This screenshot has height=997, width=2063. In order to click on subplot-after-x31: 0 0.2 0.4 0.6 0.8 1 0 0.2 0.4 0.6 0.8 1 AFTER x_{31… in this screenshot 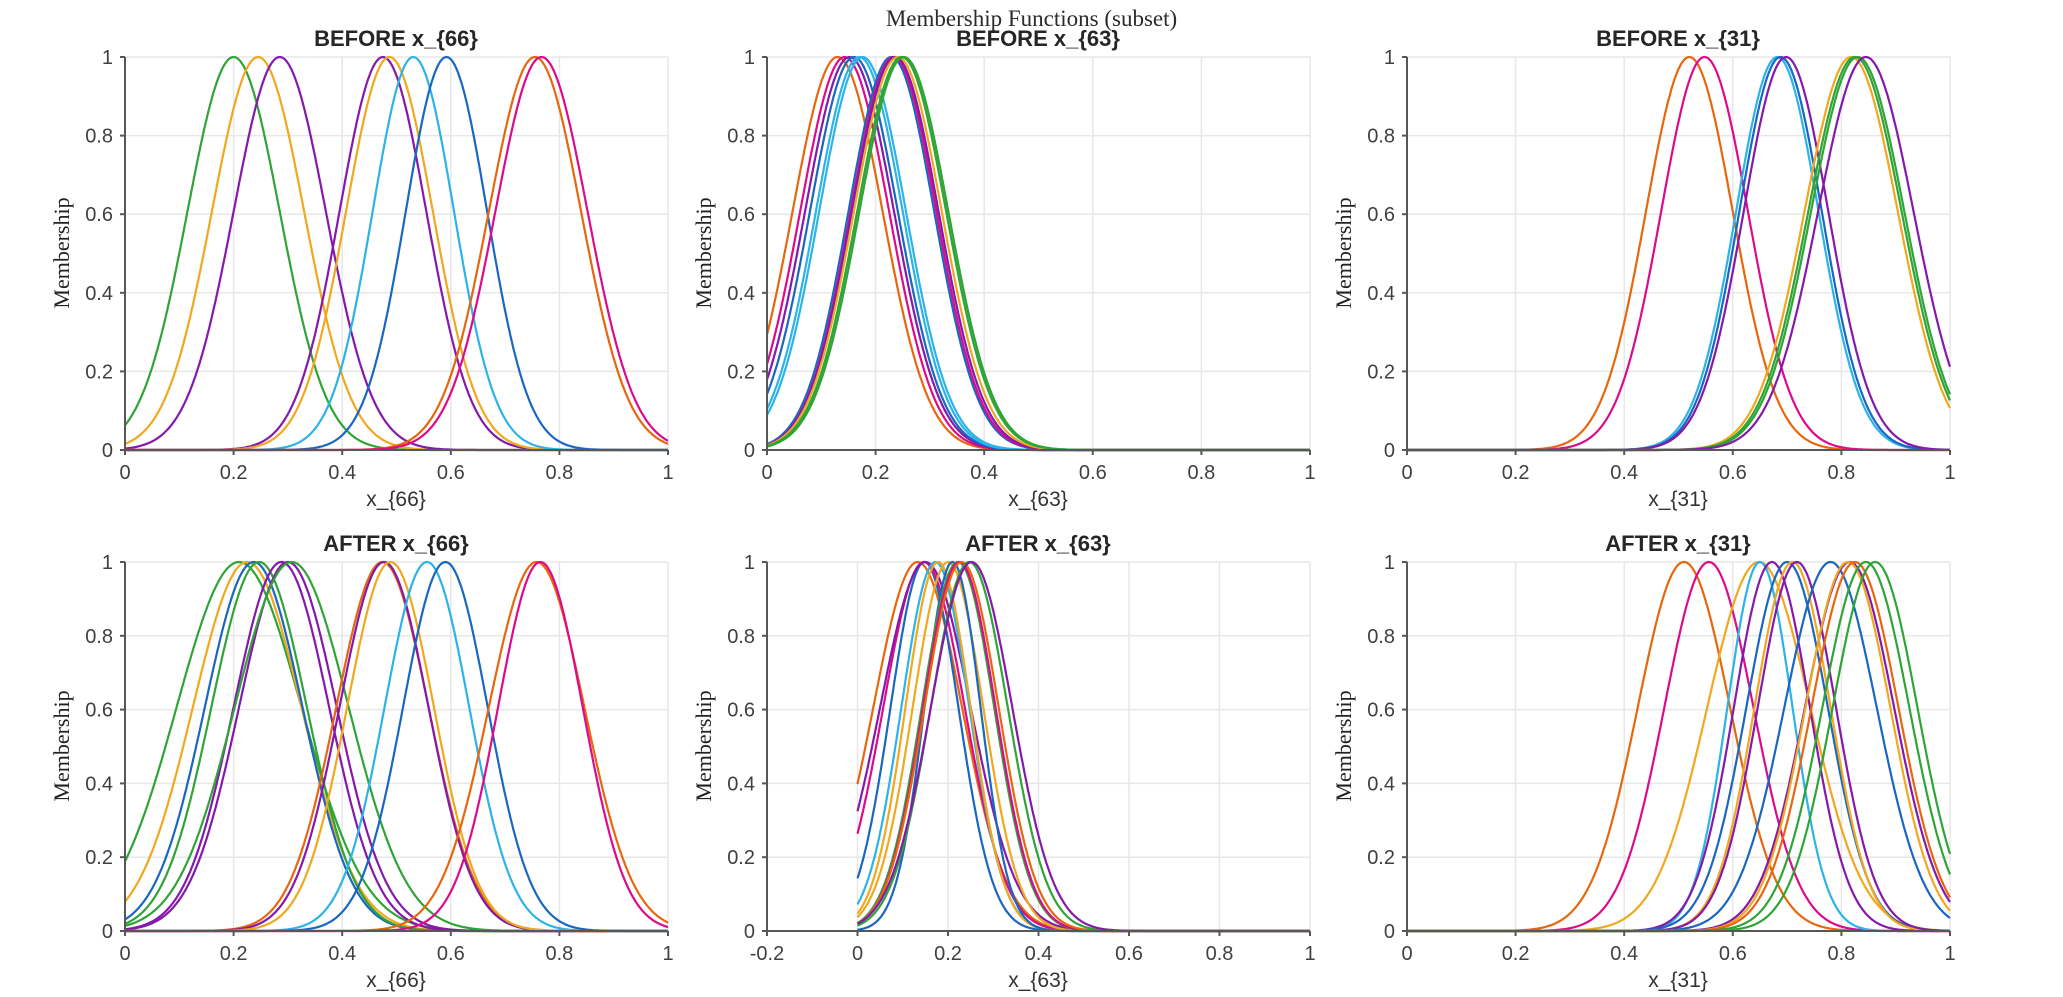, I will do `click(1648, 761)`.